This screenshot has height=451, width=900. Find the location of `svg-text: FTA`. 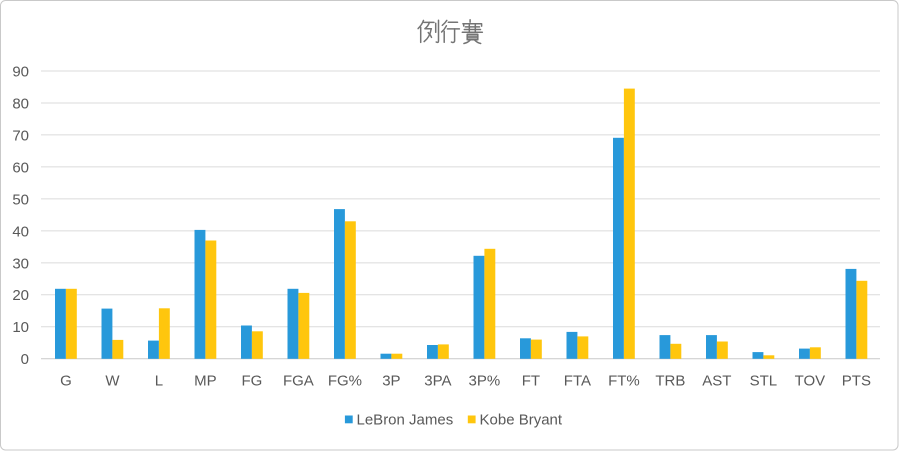

svg-text: FTA is located at coordinates (577, 381).